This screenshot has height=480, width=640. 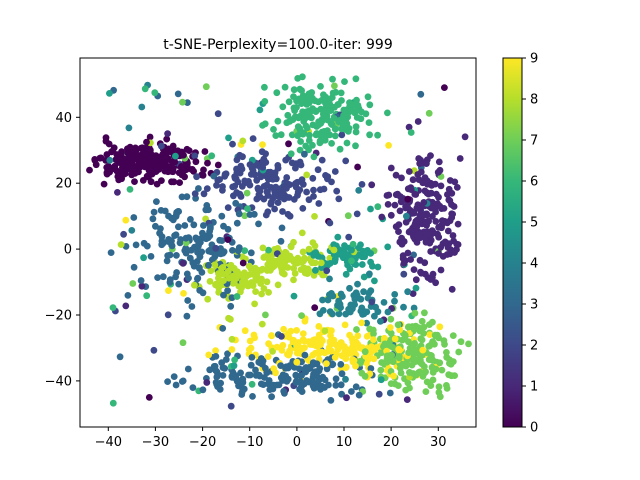 I want to click on y-tick-label: −40, so click(x=58, y=381).